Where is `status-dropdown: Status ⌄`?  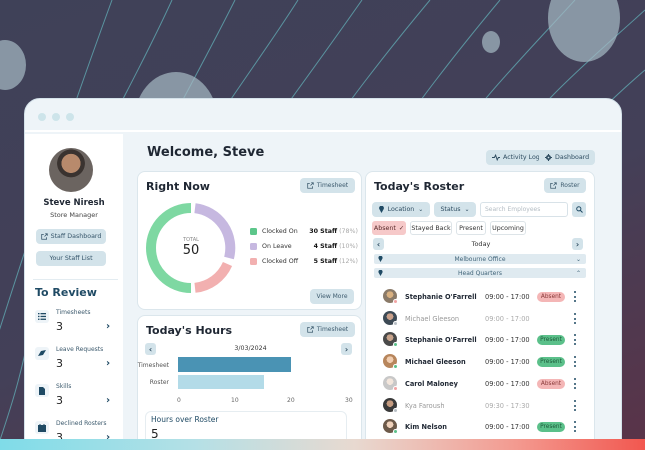 status-dropdown: Status ⌄ is located at coordinates (455, 209).